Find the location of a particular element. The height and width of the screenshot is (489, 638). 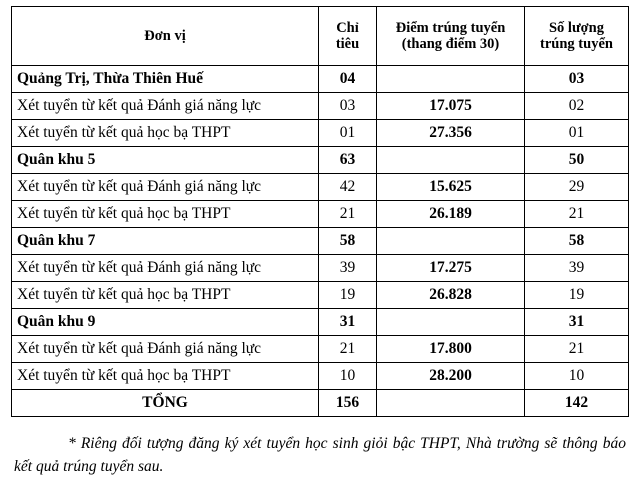

total-row: TỔNG 156 142 is located at coordinates (320, 403).